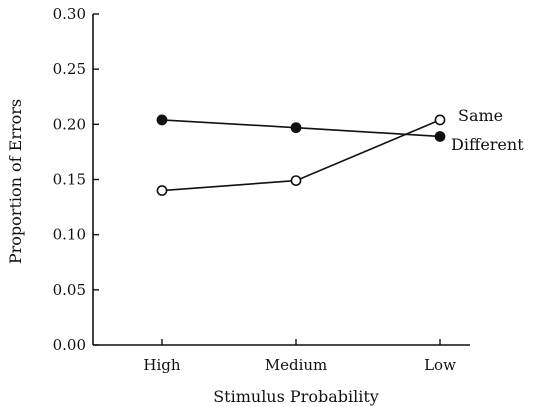 Image resolution: width=539 pixels, height=407 pixels. I want to click on series-same: Same, so click(329, 151).